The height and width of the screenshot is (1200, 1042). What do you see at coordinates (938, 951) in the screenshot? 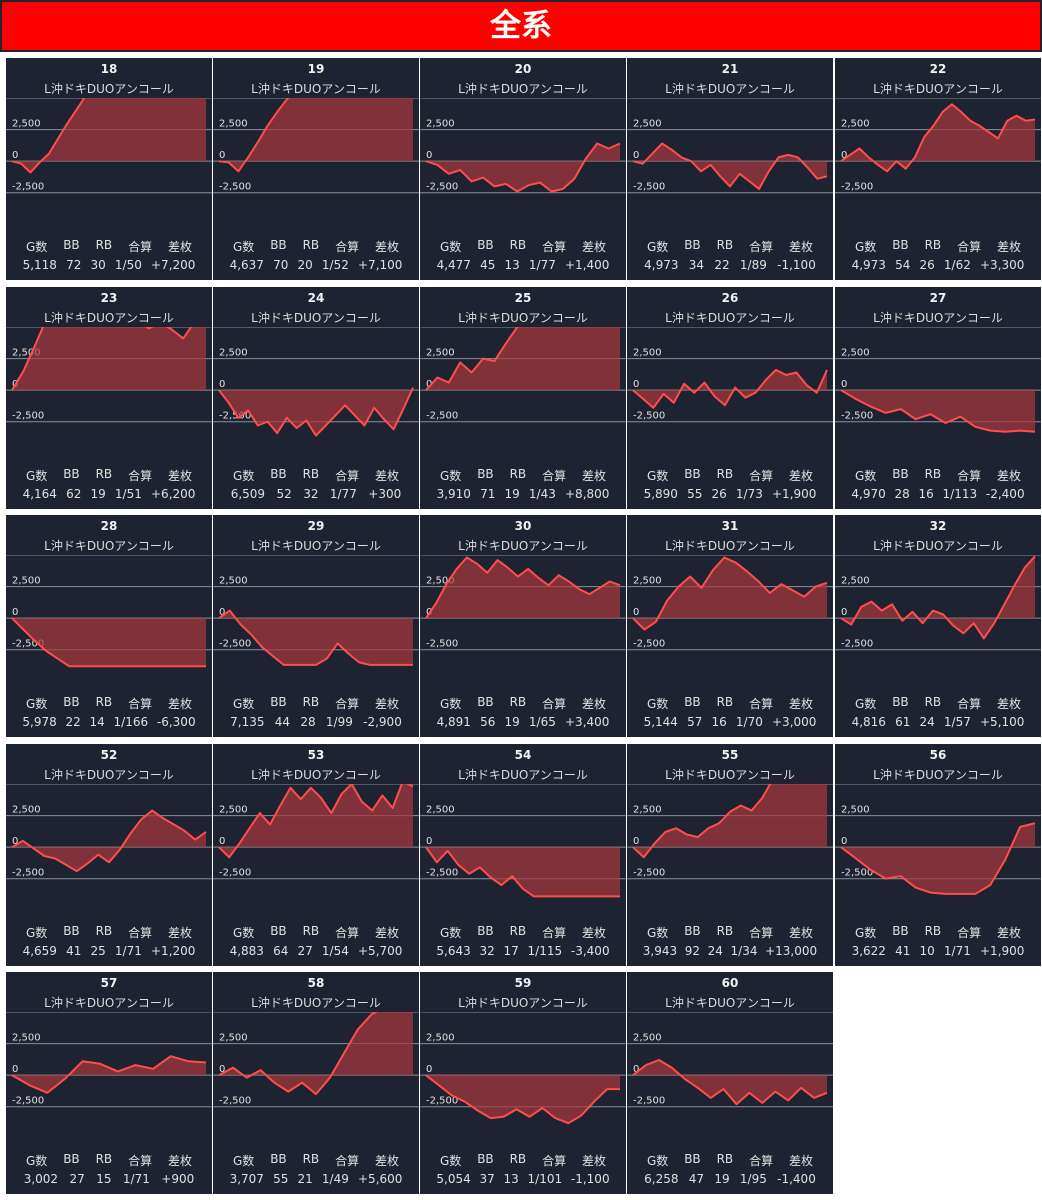
I see `stats-values: 3,622 41 10 1/71 +1,900` at bounding box center [938, 951].